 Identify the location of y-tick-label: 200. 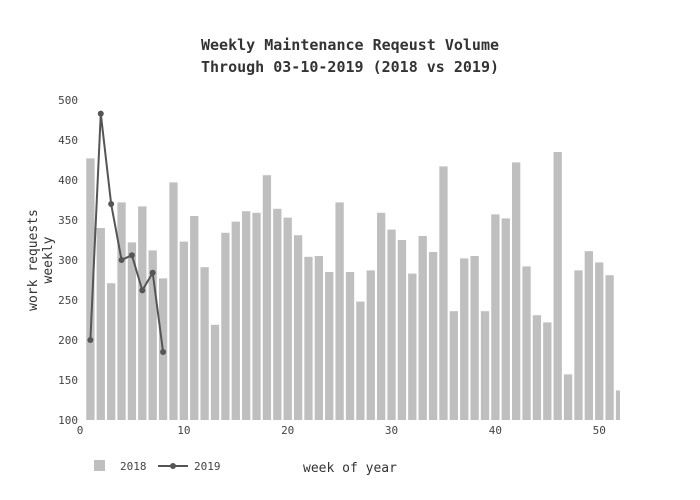
(68, 340).